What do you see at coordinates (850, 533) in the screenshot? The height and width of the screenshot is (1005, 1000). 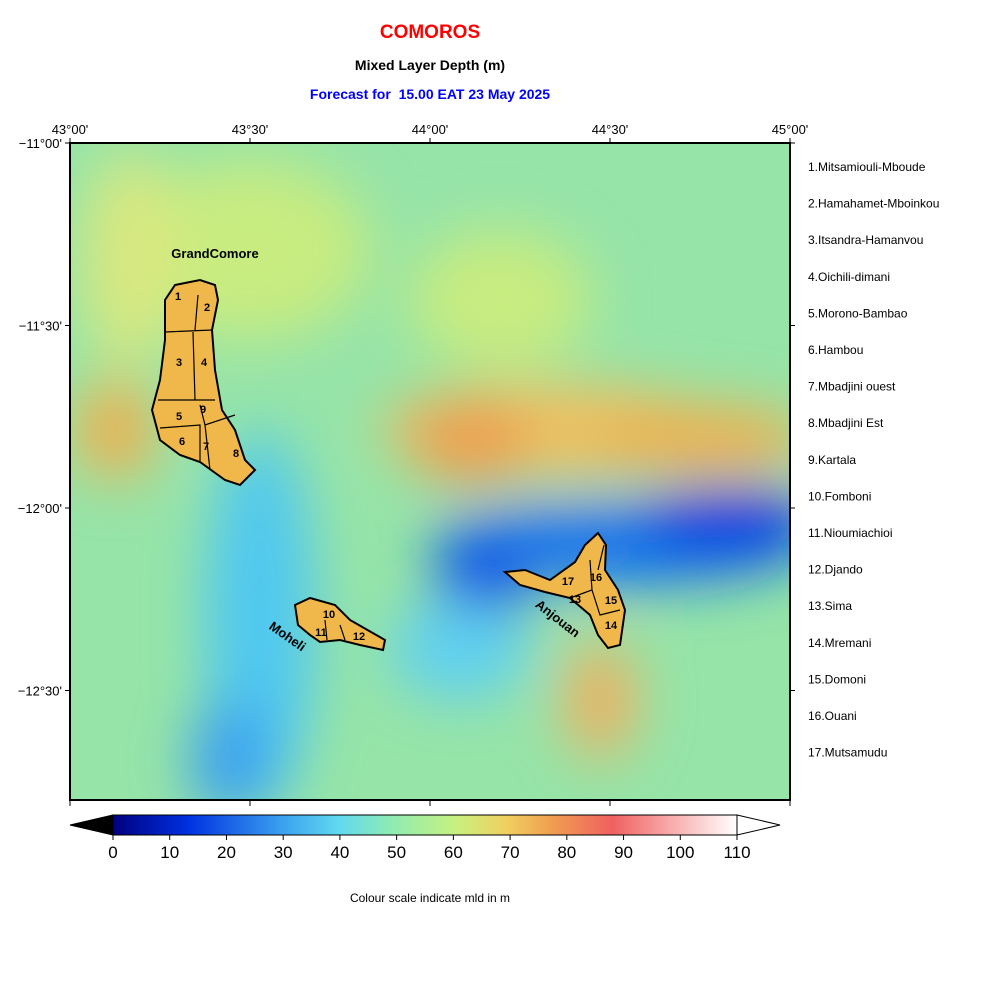 I see `legend-entry: 11.Nioumiachioi` at bounding box center [850, 533].